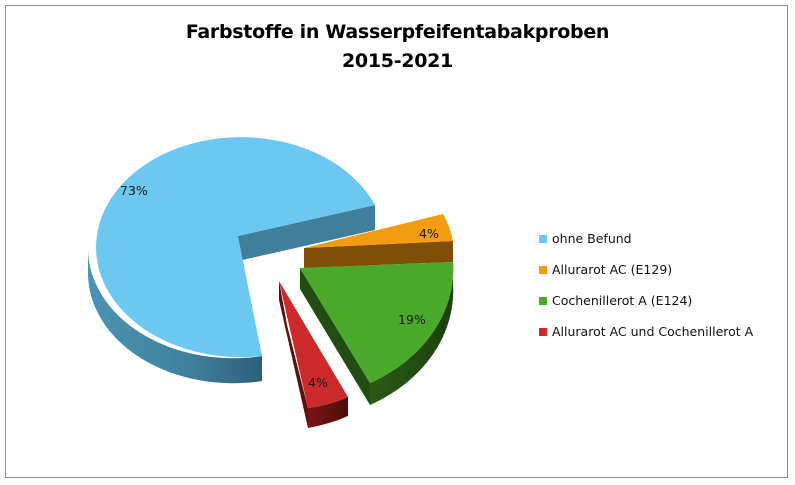  What do you see at coordinates (134, 190) in the screenshot?
I see `label-ohne-befund: 73%` at bounding box center [134, 190].